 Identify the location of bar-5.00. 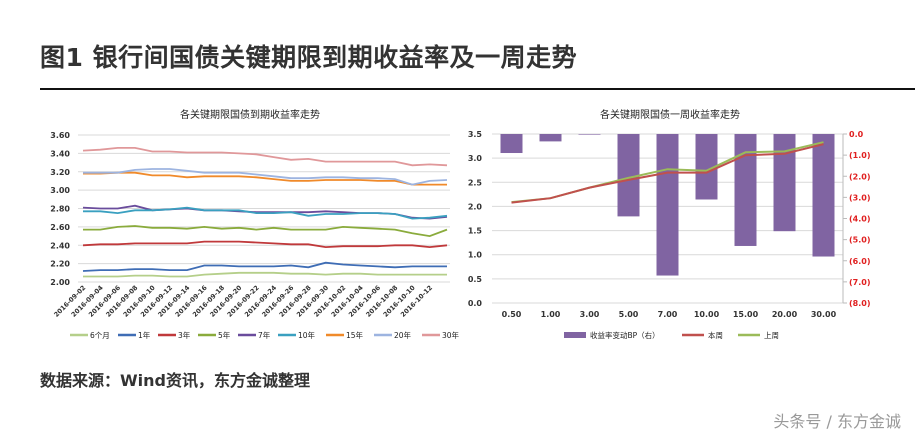
(628, 175).